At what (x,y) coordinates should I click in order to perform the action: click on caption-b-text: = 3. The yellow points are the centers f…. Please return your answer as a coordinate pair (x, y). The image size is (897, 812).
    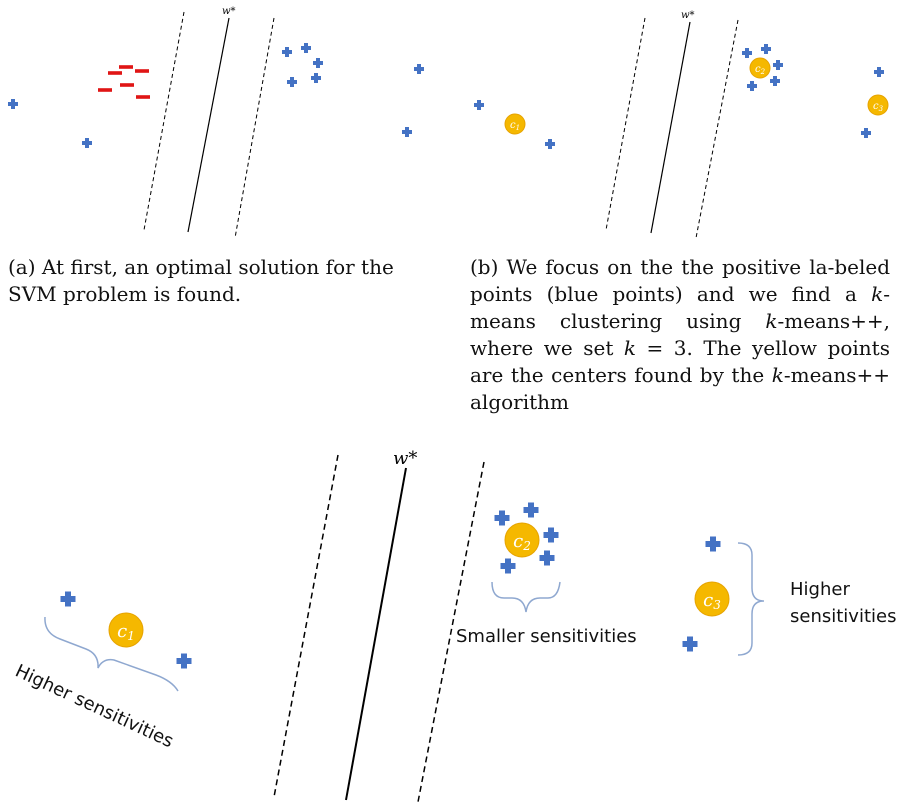
    Looking at the image, I should click on (680, 361).